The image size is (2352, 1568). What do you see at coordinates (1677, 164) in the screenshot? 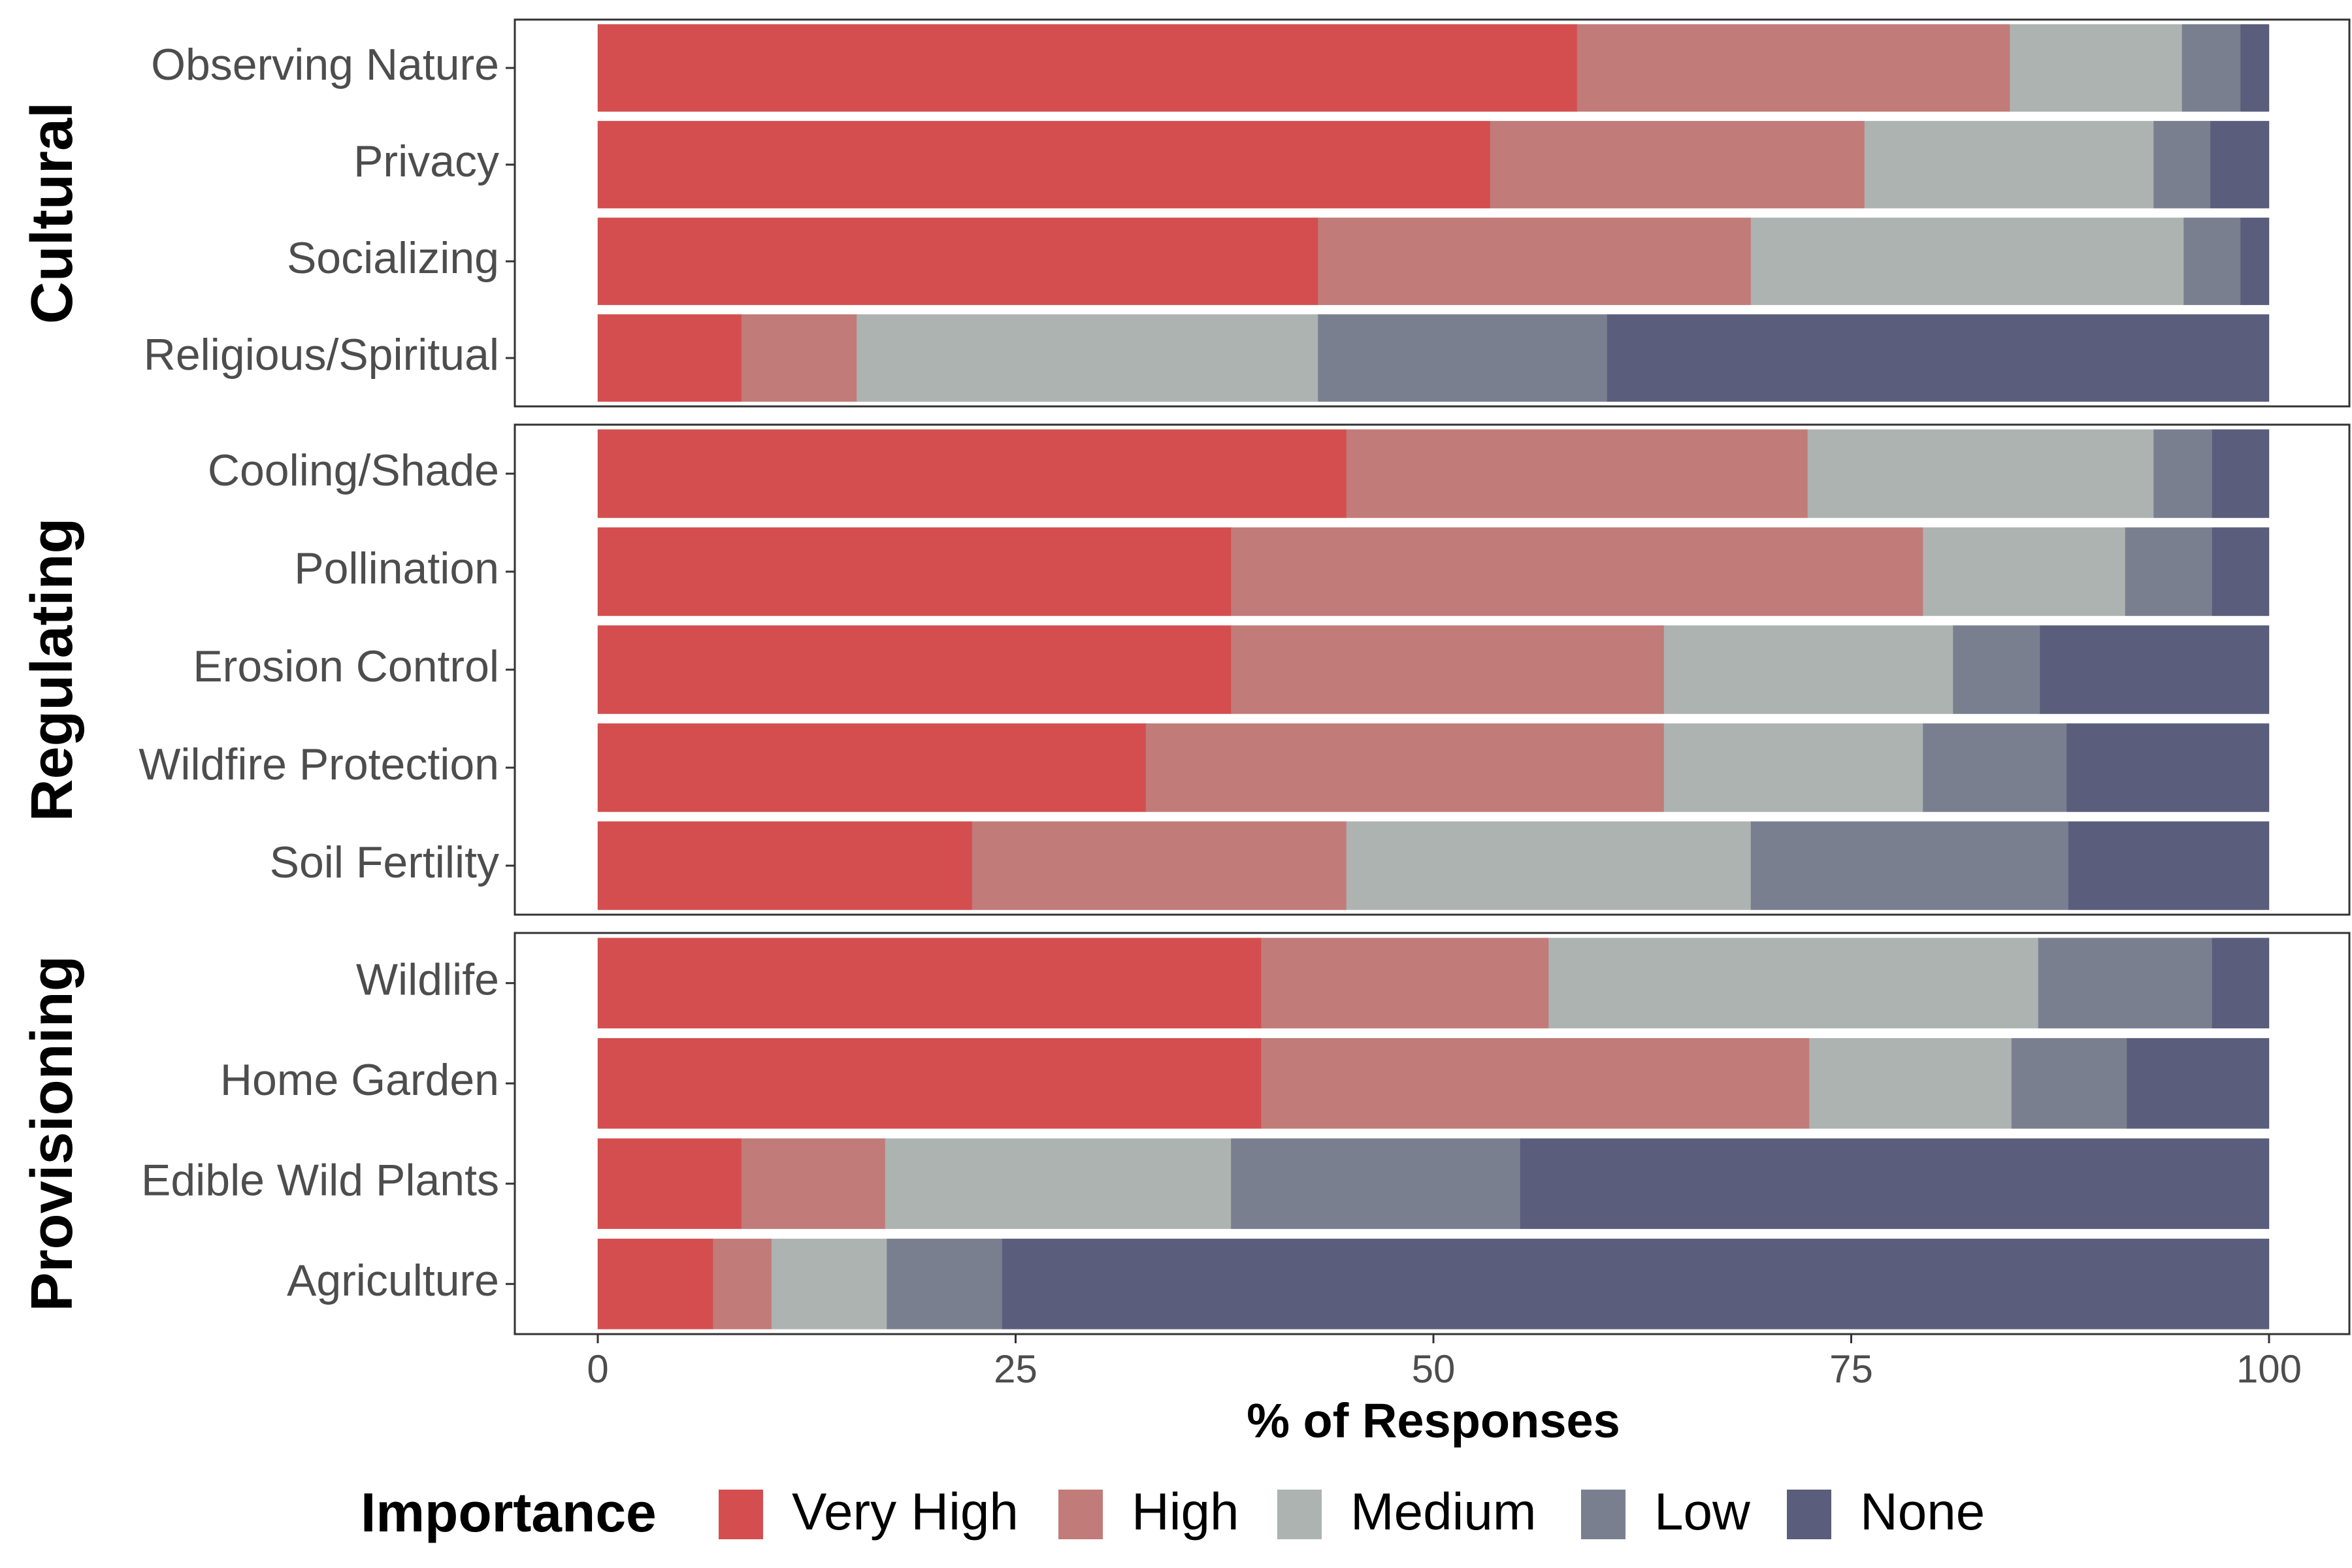
I see `bar-privacy-high` at bounding box center [1677, 164].